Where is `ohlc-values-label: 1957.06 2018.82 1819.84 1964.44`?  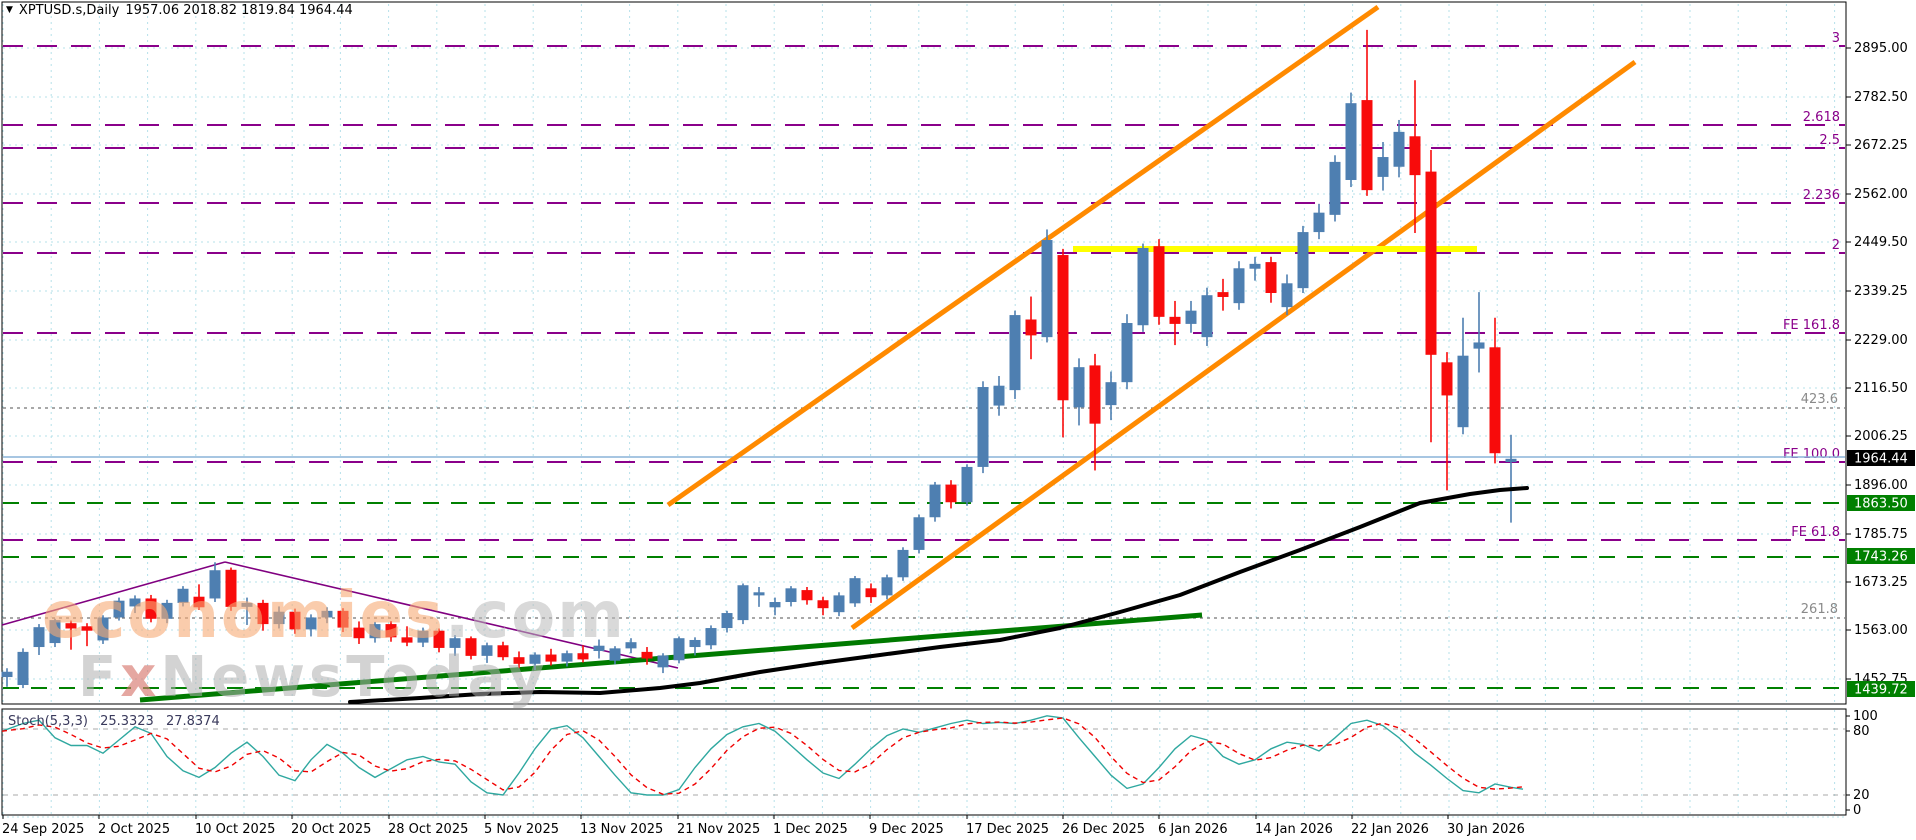
ohlc-values-label: 1957.06 2018.82 1819.84 1964.44 is located at coordinates (239, 10).